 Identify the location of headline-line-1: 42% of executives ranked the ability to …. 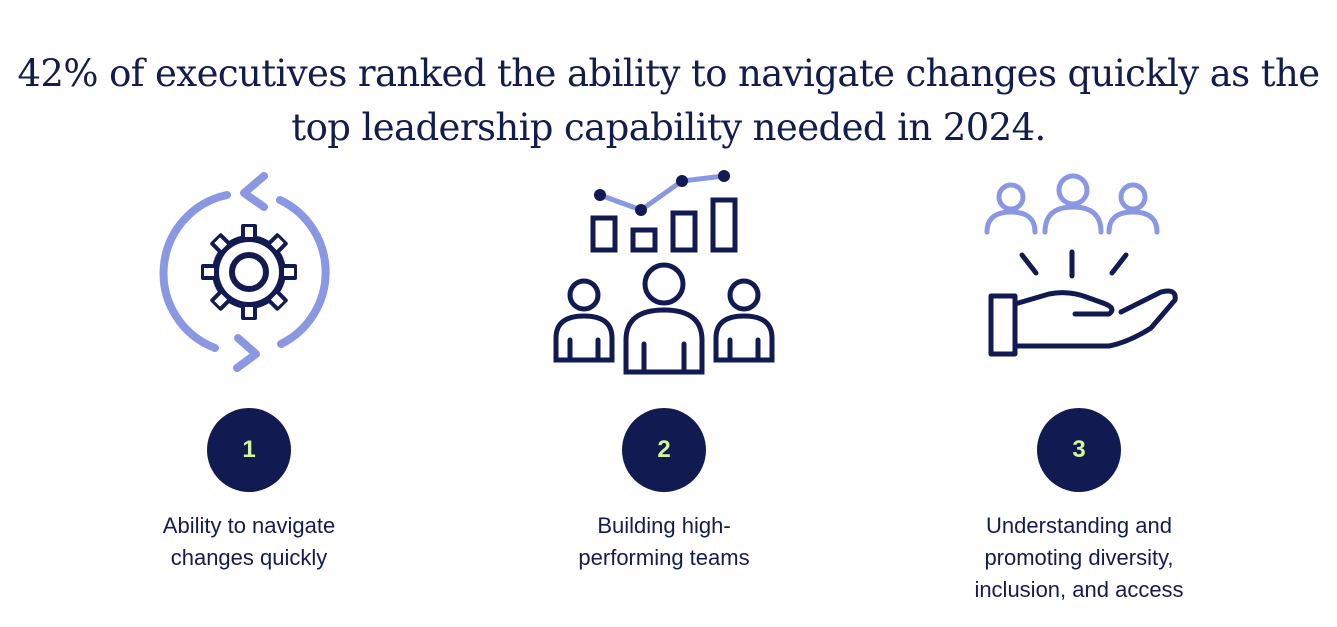
(668, 73).